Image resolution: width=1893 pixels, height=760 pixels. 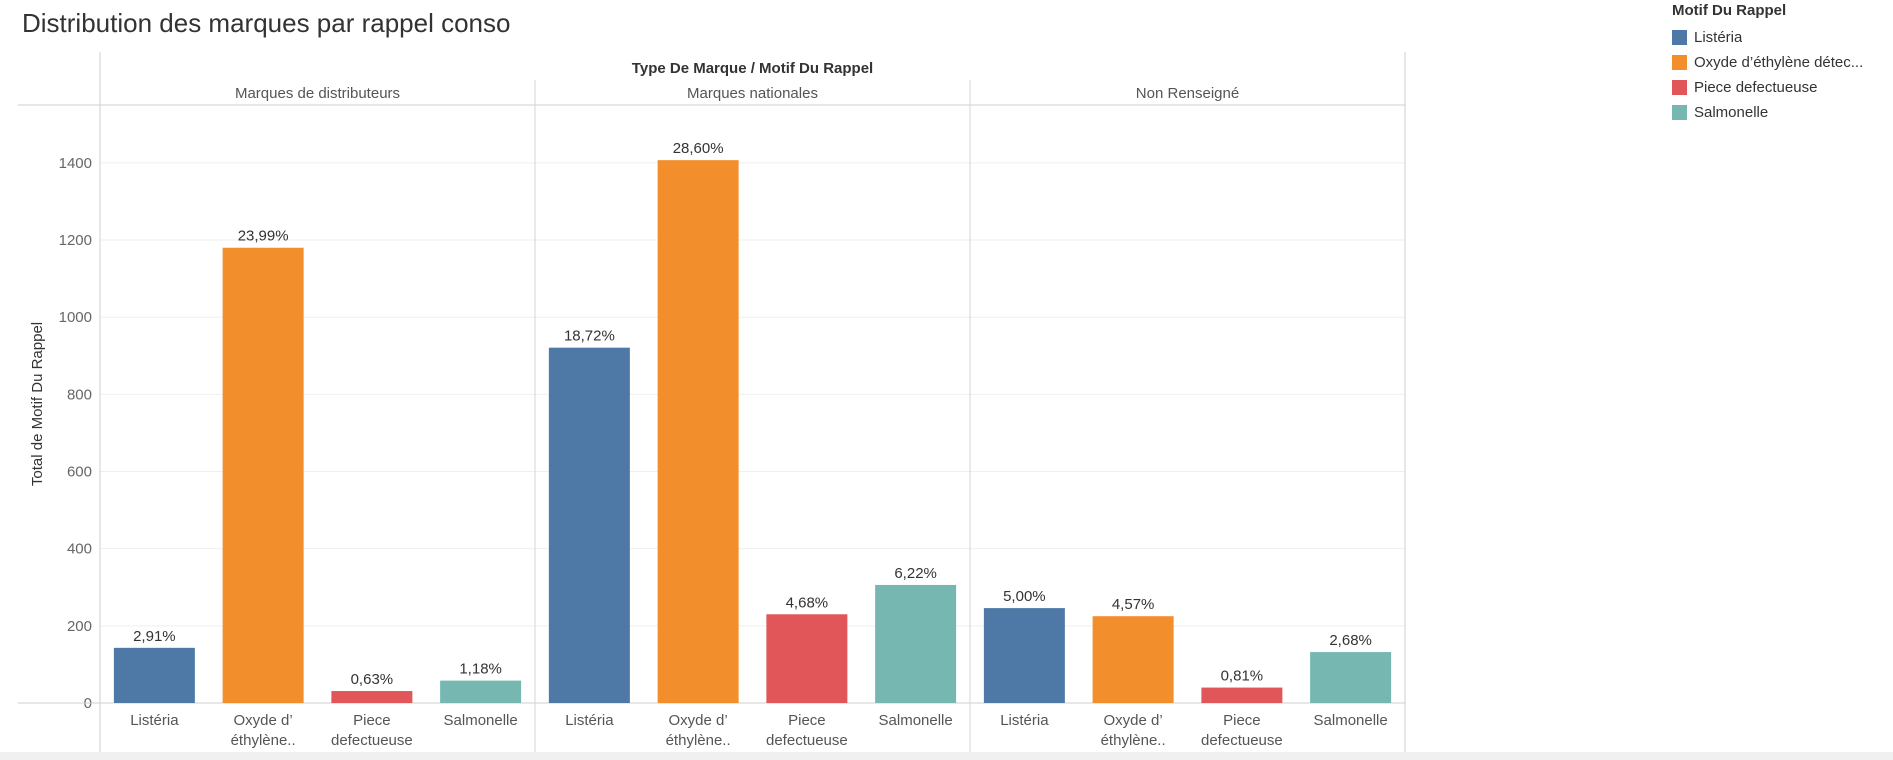 I want to click on data-label: 6,22%, so click(x=915, y=573).